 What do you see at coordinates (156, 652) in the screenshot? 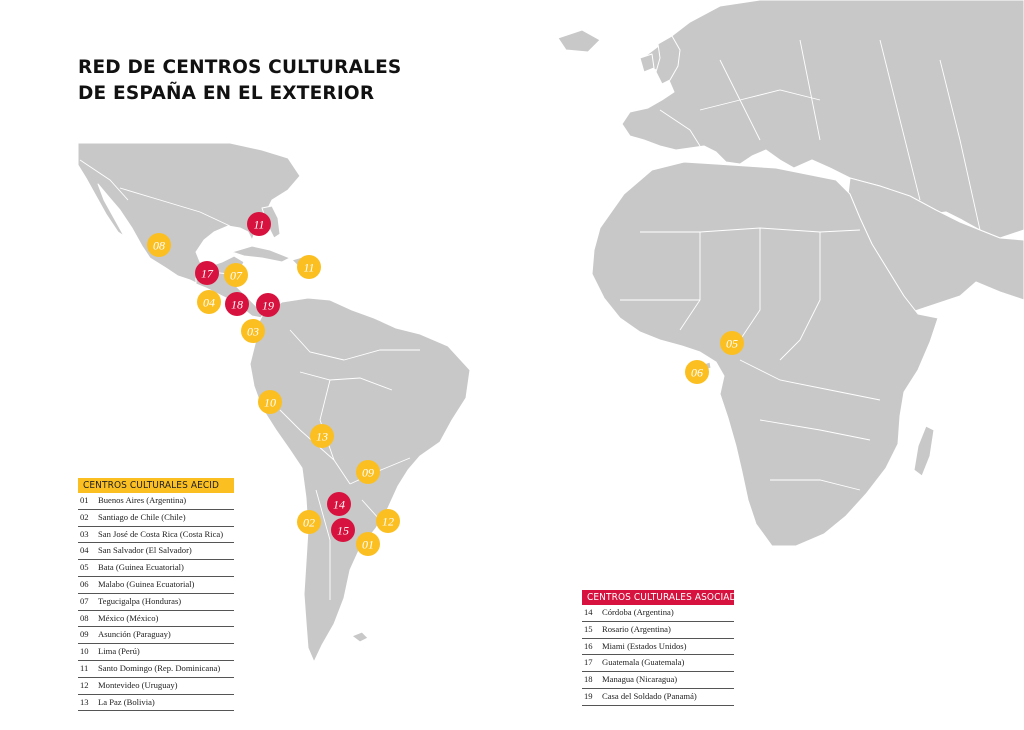
I see `legend-row: 10 Lima (Perú)` at bounding box center [156, 652].